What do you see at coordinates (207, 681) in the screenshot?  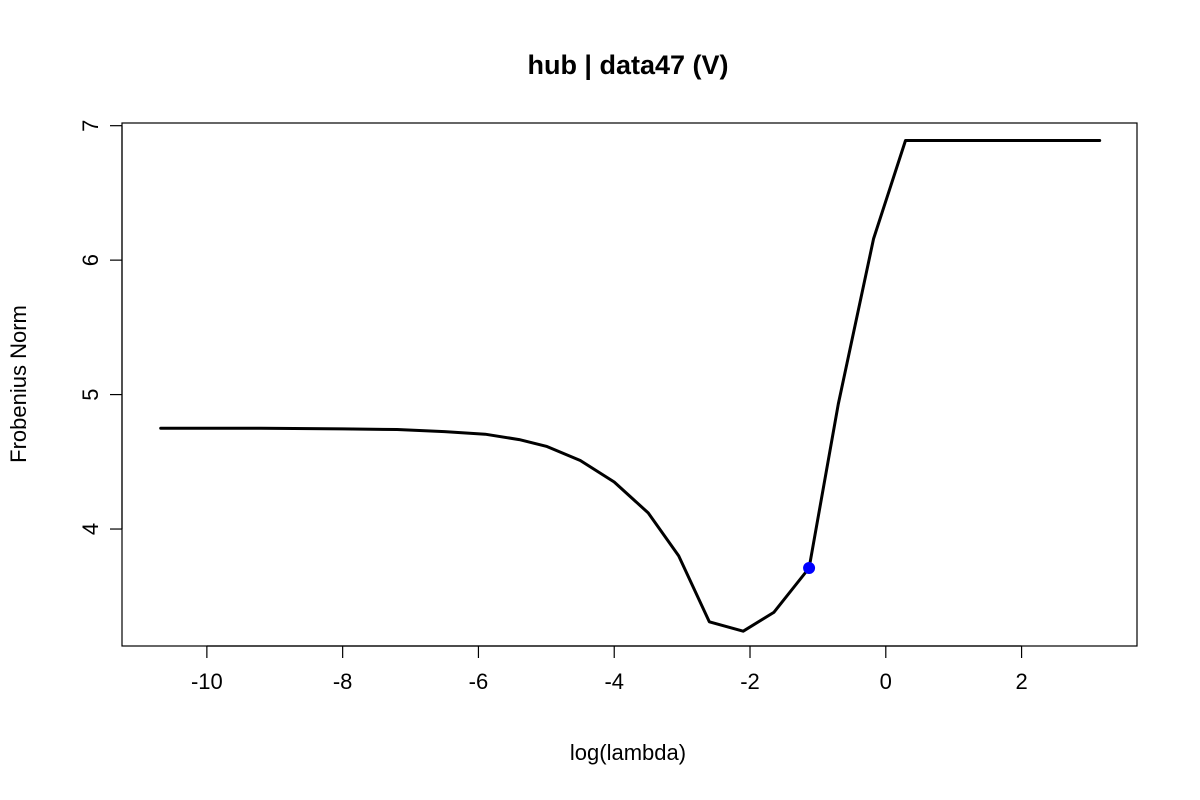 I see `x-tick-label: -10` at bounding box center [207, 681].